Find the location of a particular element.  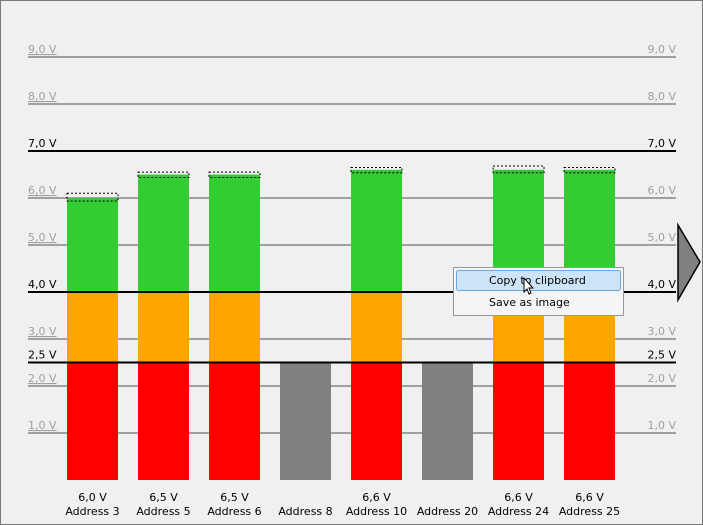

x-tick-label: Address 24 is located at coordinates (518, 511).